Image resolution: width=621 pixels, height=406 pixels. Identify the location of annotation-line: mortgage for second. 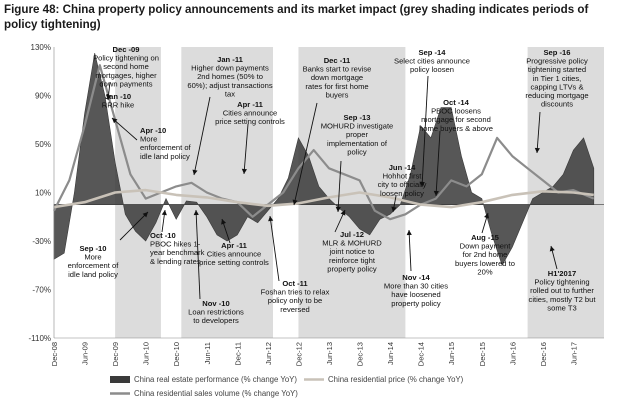
(456, 119).